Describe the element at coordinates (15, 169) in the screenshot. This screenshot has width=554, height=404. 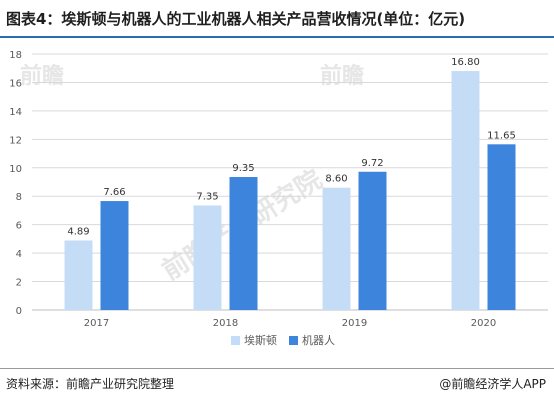
I see `y-tick-label: 10` at that location.